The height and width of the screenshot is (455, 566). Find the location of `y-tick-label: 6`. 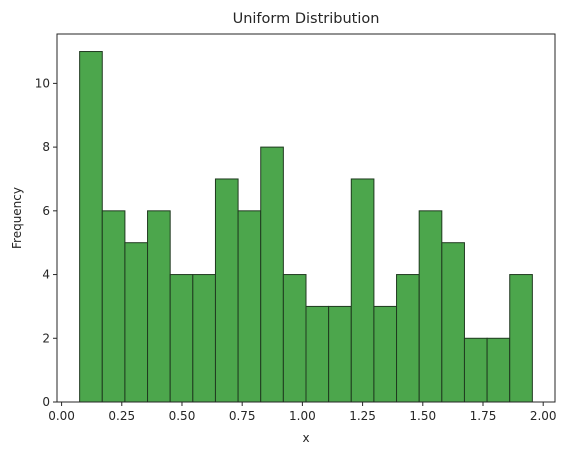

y-tick-label: 6 is located at coordinates (46, 211).